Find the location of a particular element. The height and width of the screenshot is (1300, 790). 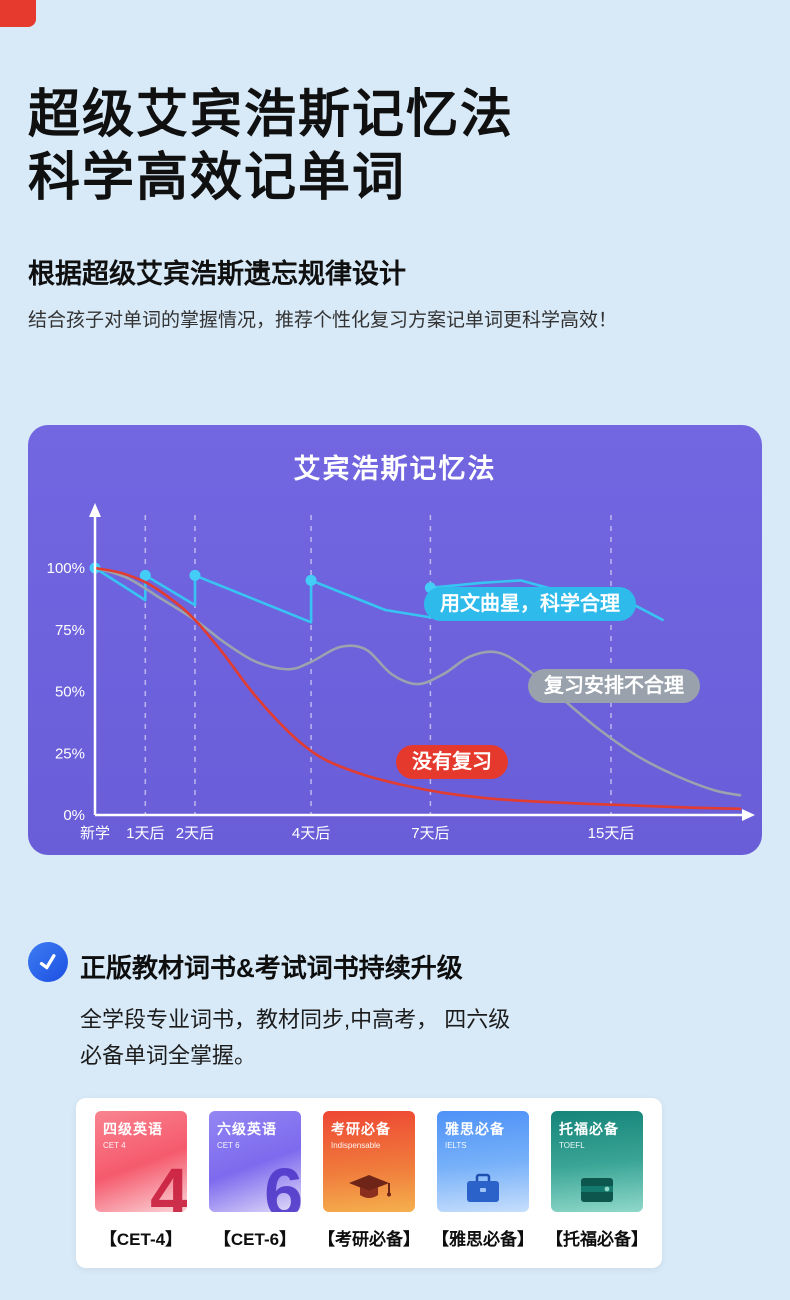

book-item-cet6: 六级英语 CET 6 6 【CET-6】 is located at coordinates (255, 1183).